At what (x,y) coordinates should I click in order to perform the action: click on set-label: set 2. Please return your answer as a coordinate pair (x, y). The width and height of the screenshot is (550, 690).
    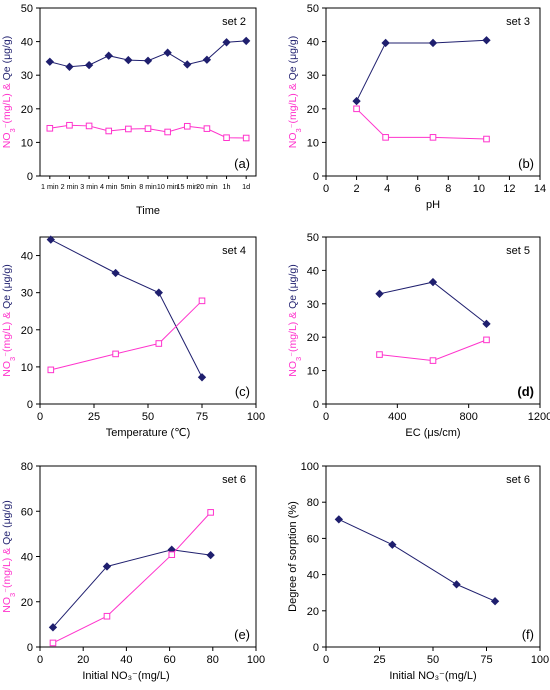
    Looking at the image, I should click on (234, 22).